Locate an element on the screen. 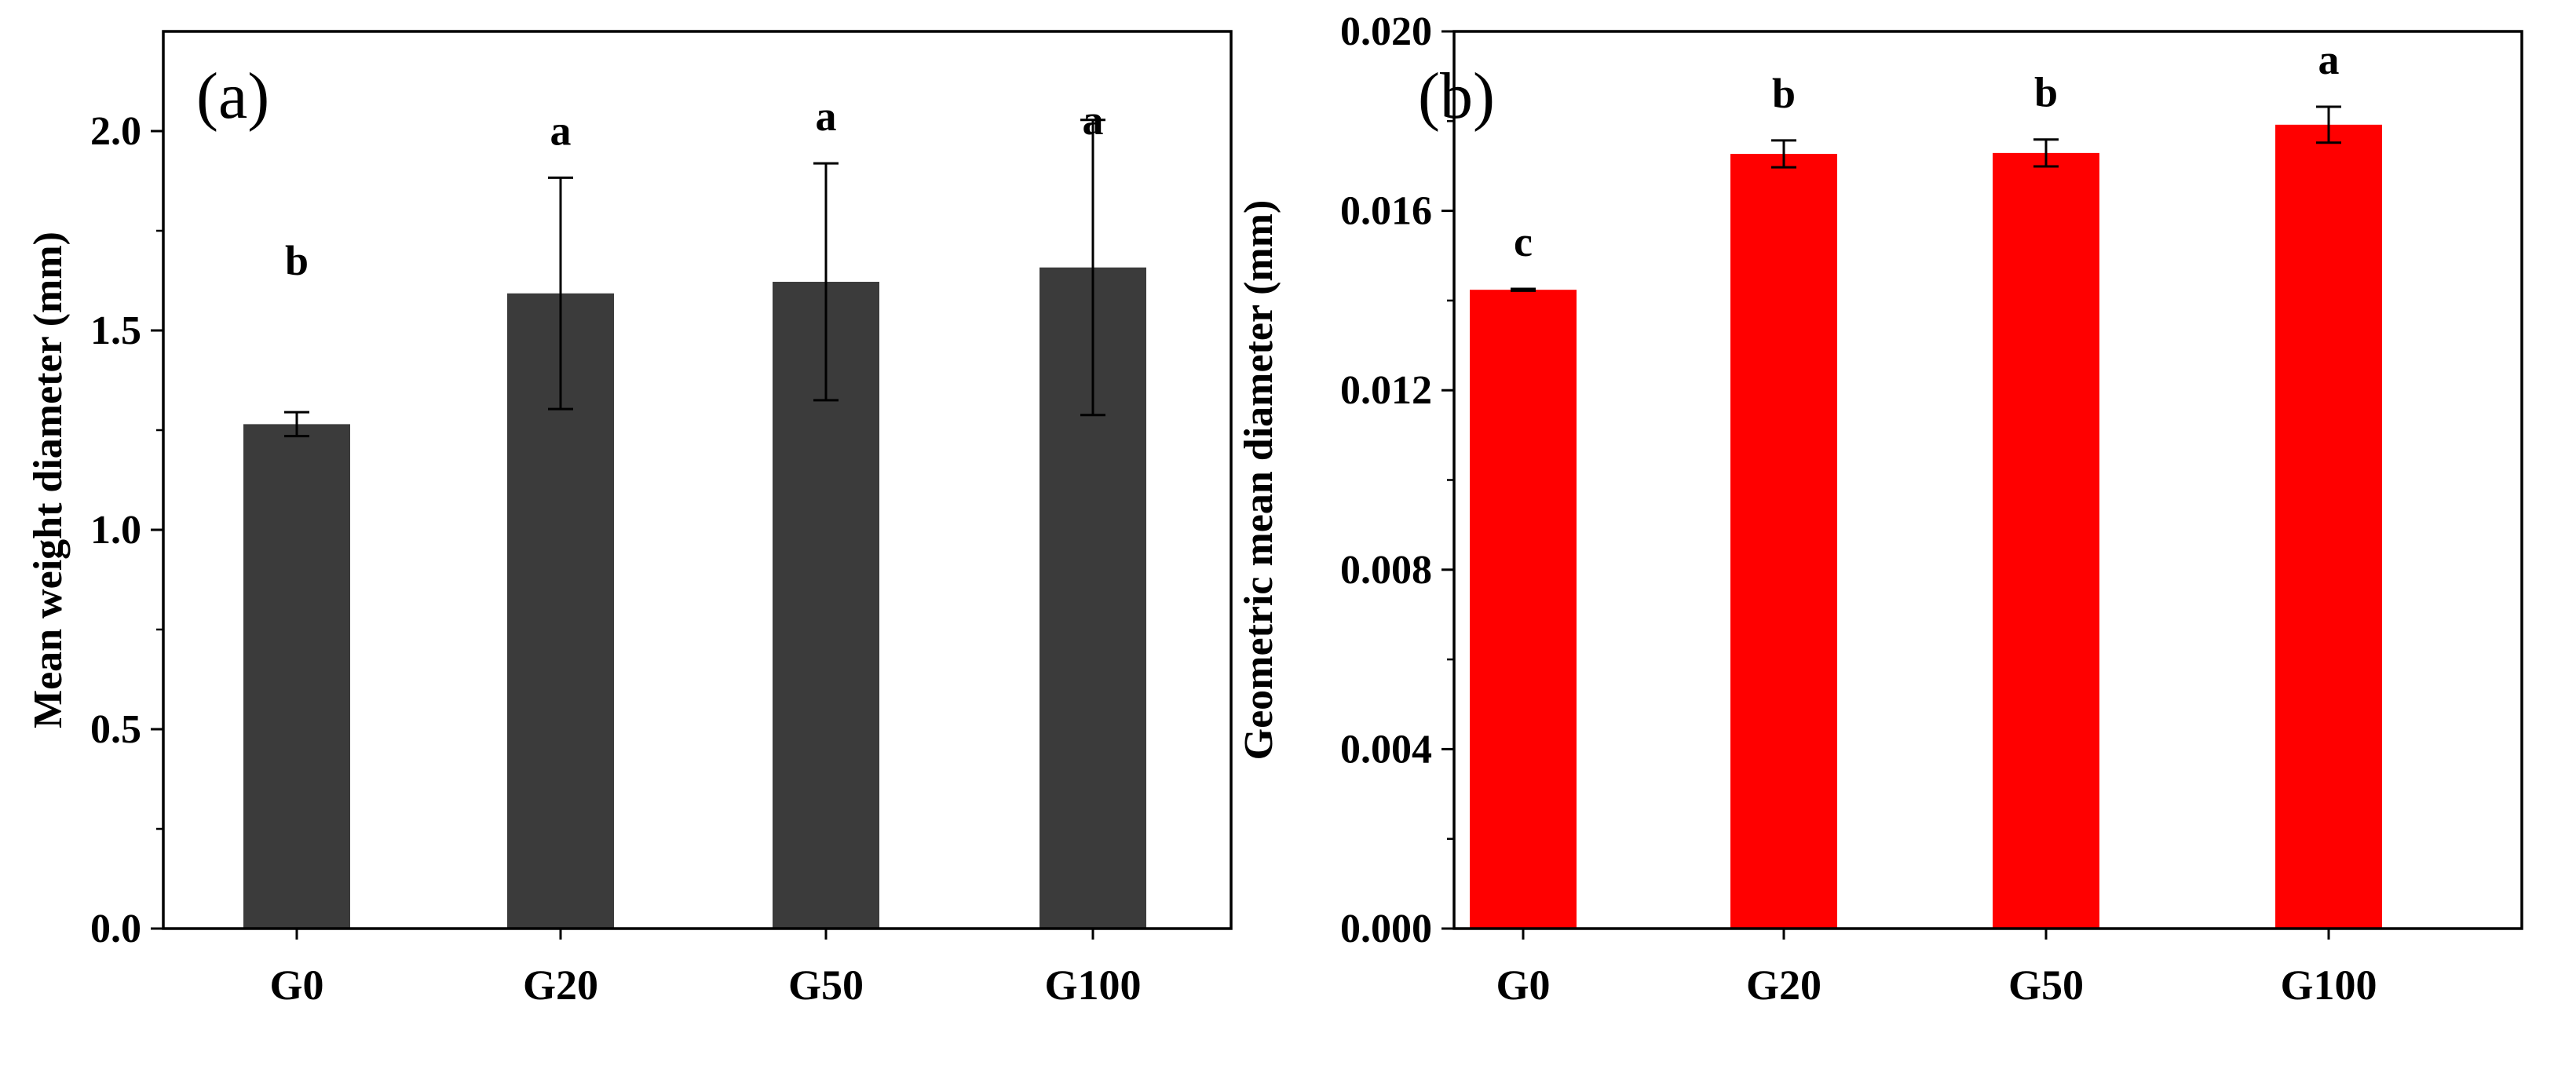  panel-a-errorbar-g20 is located at coordinates (560, 293).